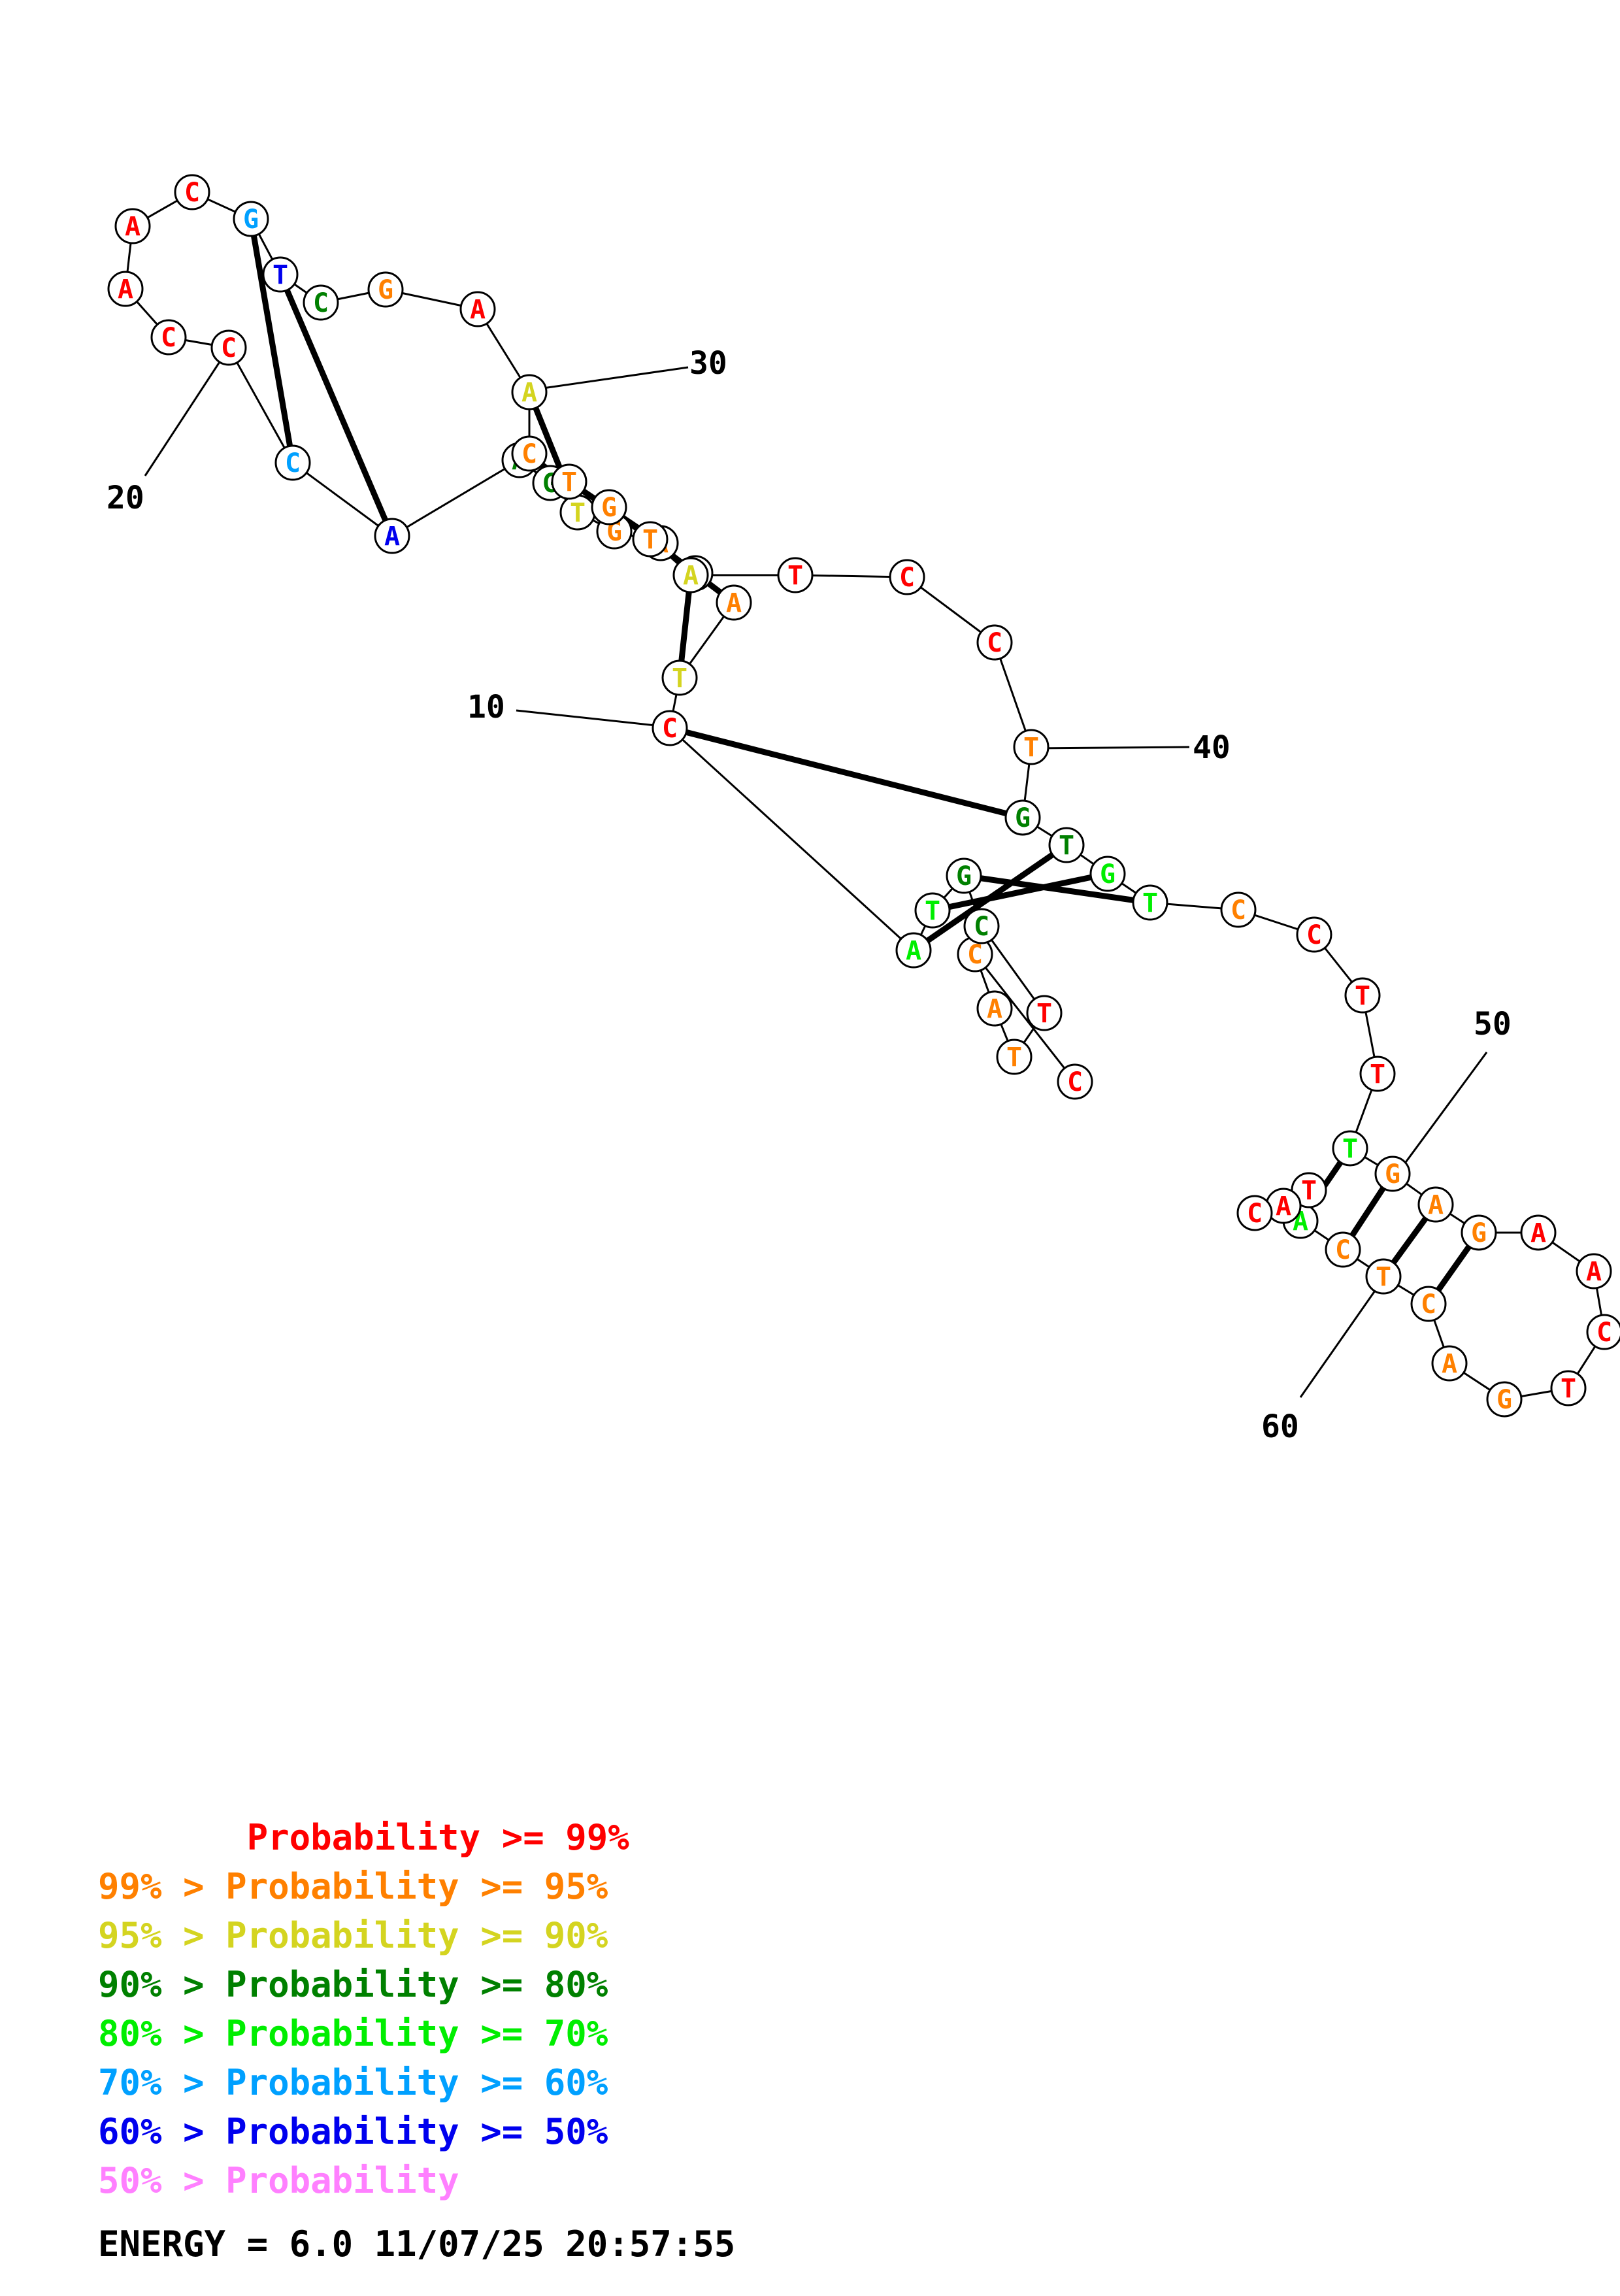 The image size is (1620, 2296). Describe the element at coordinates (708, 363) in the screenshot. I see `position-label: 30` at that location.